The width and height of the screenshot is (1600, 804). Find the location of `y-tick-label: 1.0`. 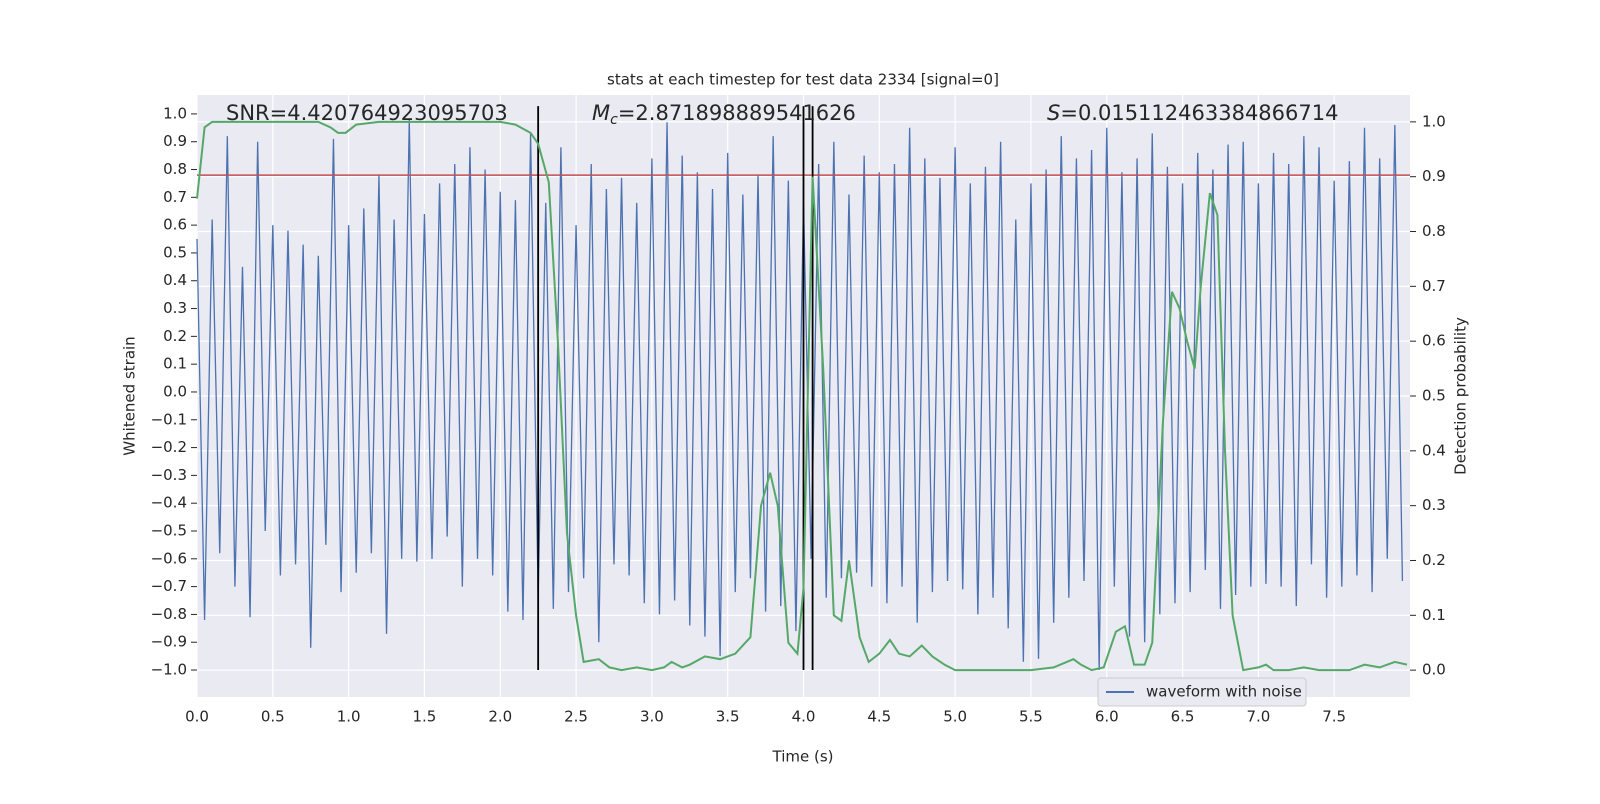

y-tick-label: 1.0 is located at coordinates (175, 113).